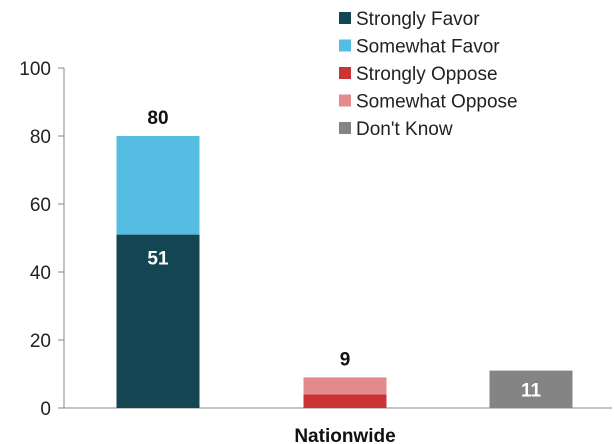 This screenshot has width=614, height=444. Describe the element at coordinates (428, 47) in the screenshot. I see `legend-label: Somewhat Favor` at that location.